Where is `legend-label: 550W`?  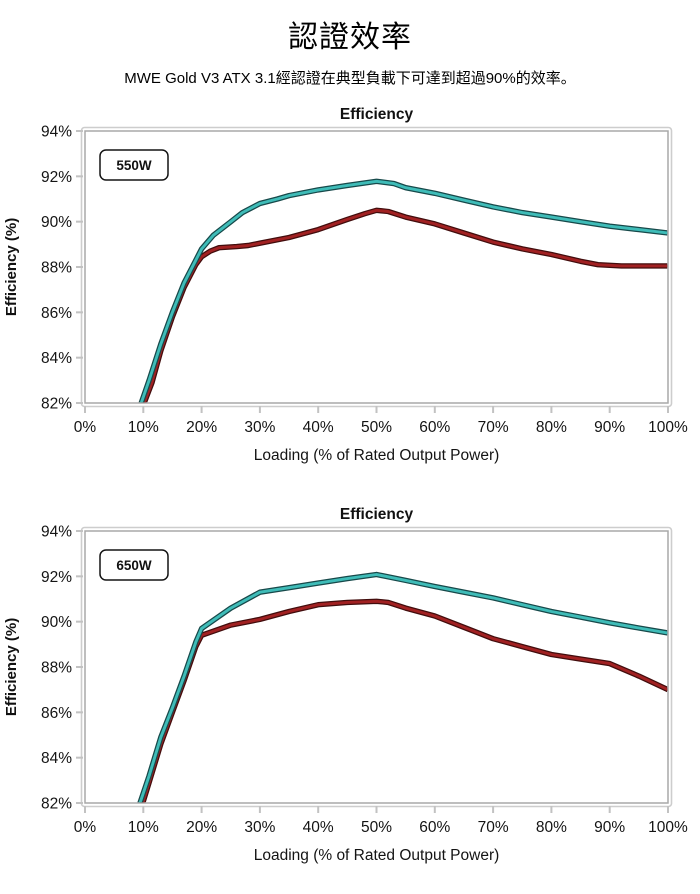 legend-label: 550W is located at coordinates (134, 165).